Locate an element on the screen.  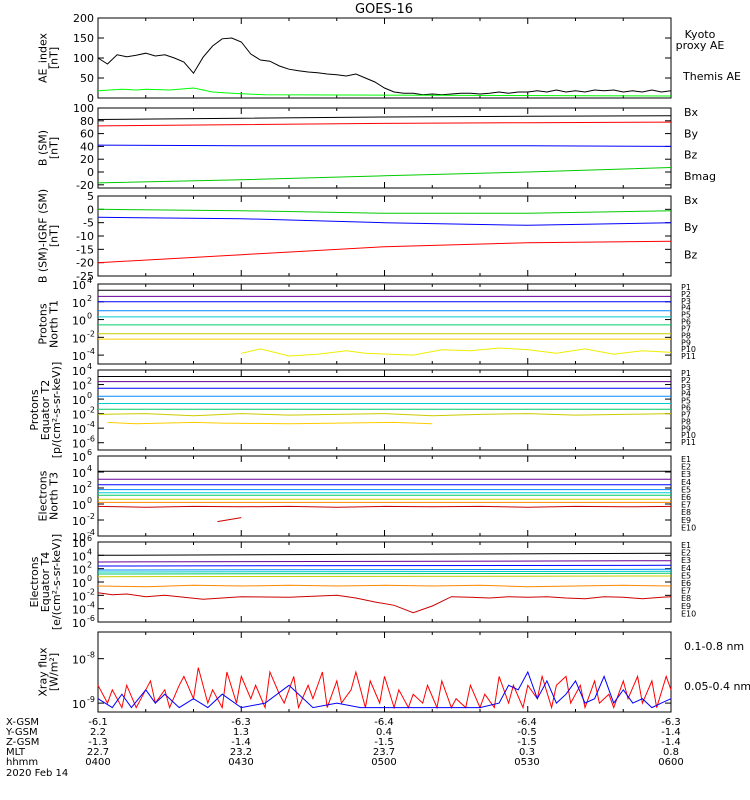
series-themis-ae is located at coordinates (384, 66).